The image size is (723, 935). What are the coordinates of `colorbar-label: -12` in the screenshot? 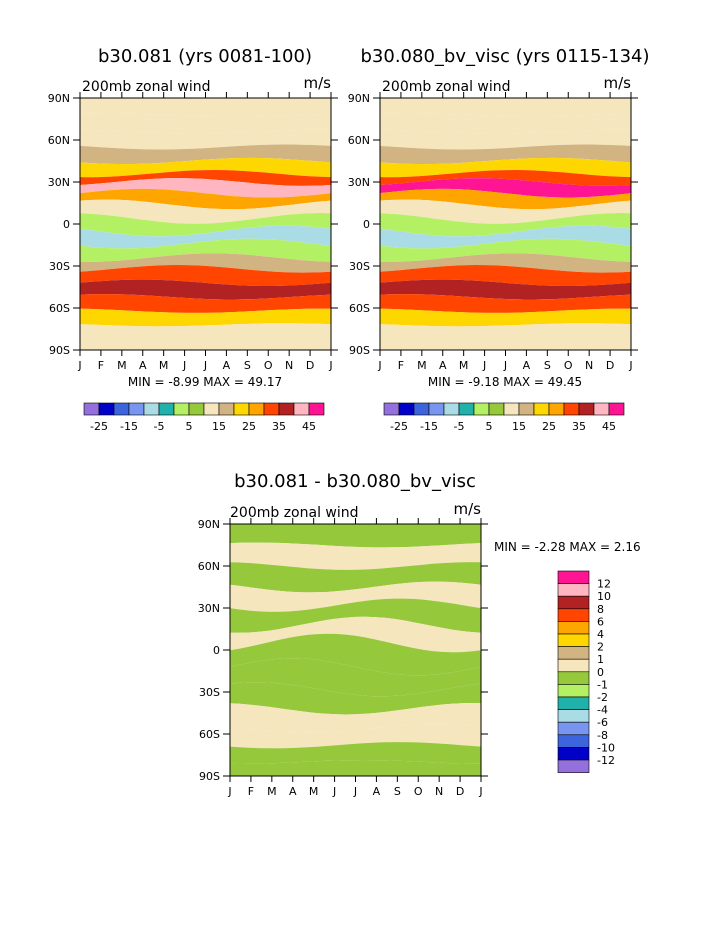 It's located at (606, 760).